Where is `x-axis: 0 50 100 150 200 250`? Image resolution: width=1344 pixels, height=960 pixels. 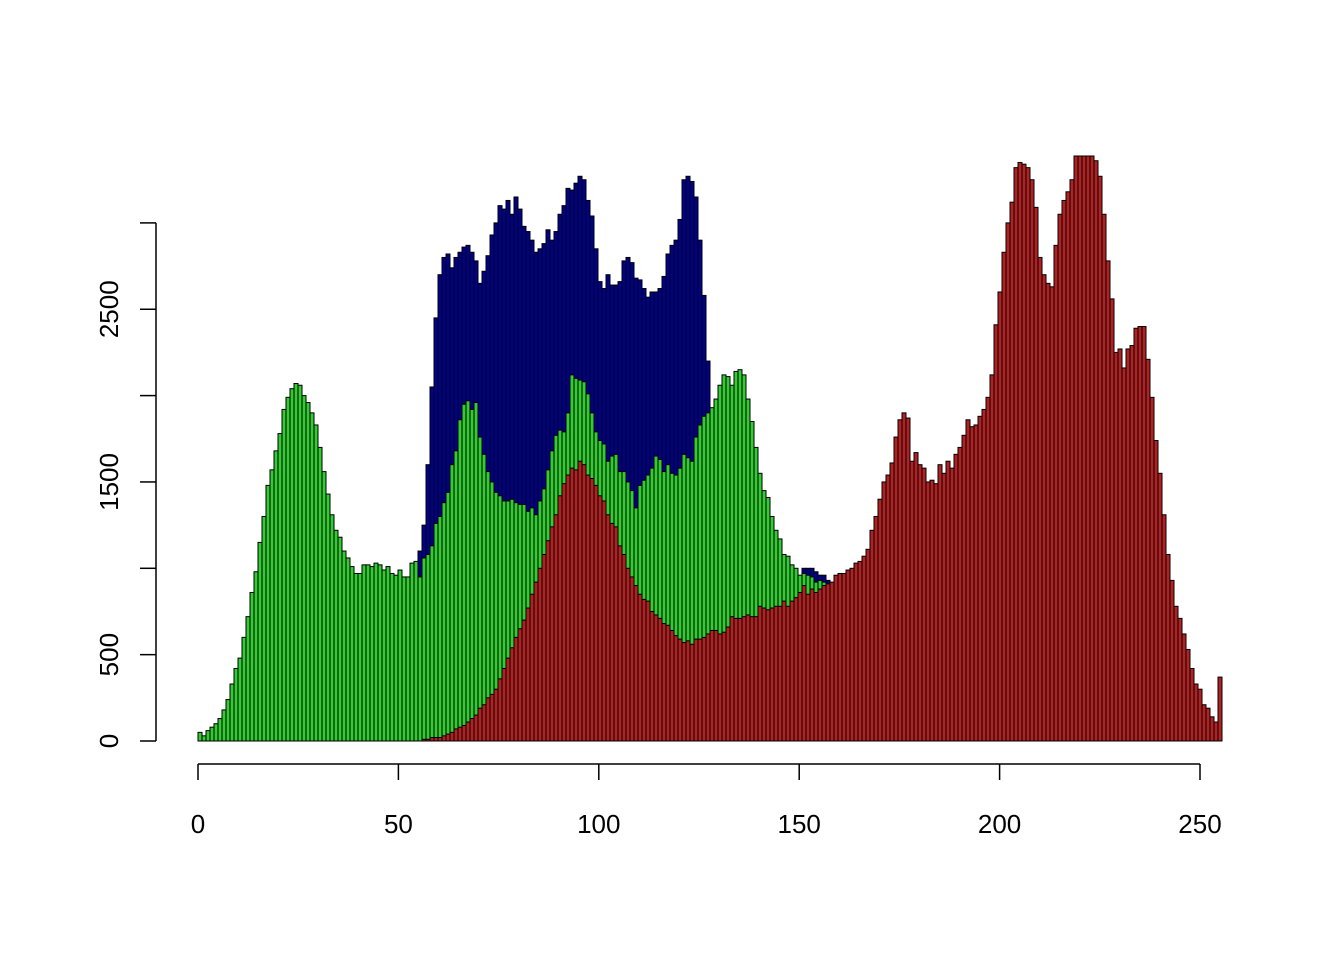
x-axis: 0 50 100 150 200 250 is located at coordinates (706, 801).